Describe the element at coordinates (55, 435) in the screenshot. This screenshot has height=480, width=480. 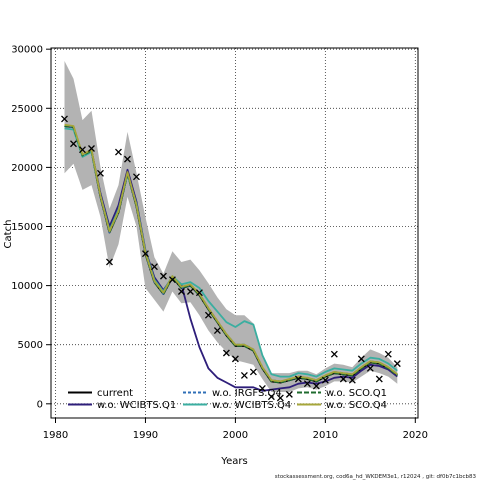
I see `x-tick-label: 1980` at that location.